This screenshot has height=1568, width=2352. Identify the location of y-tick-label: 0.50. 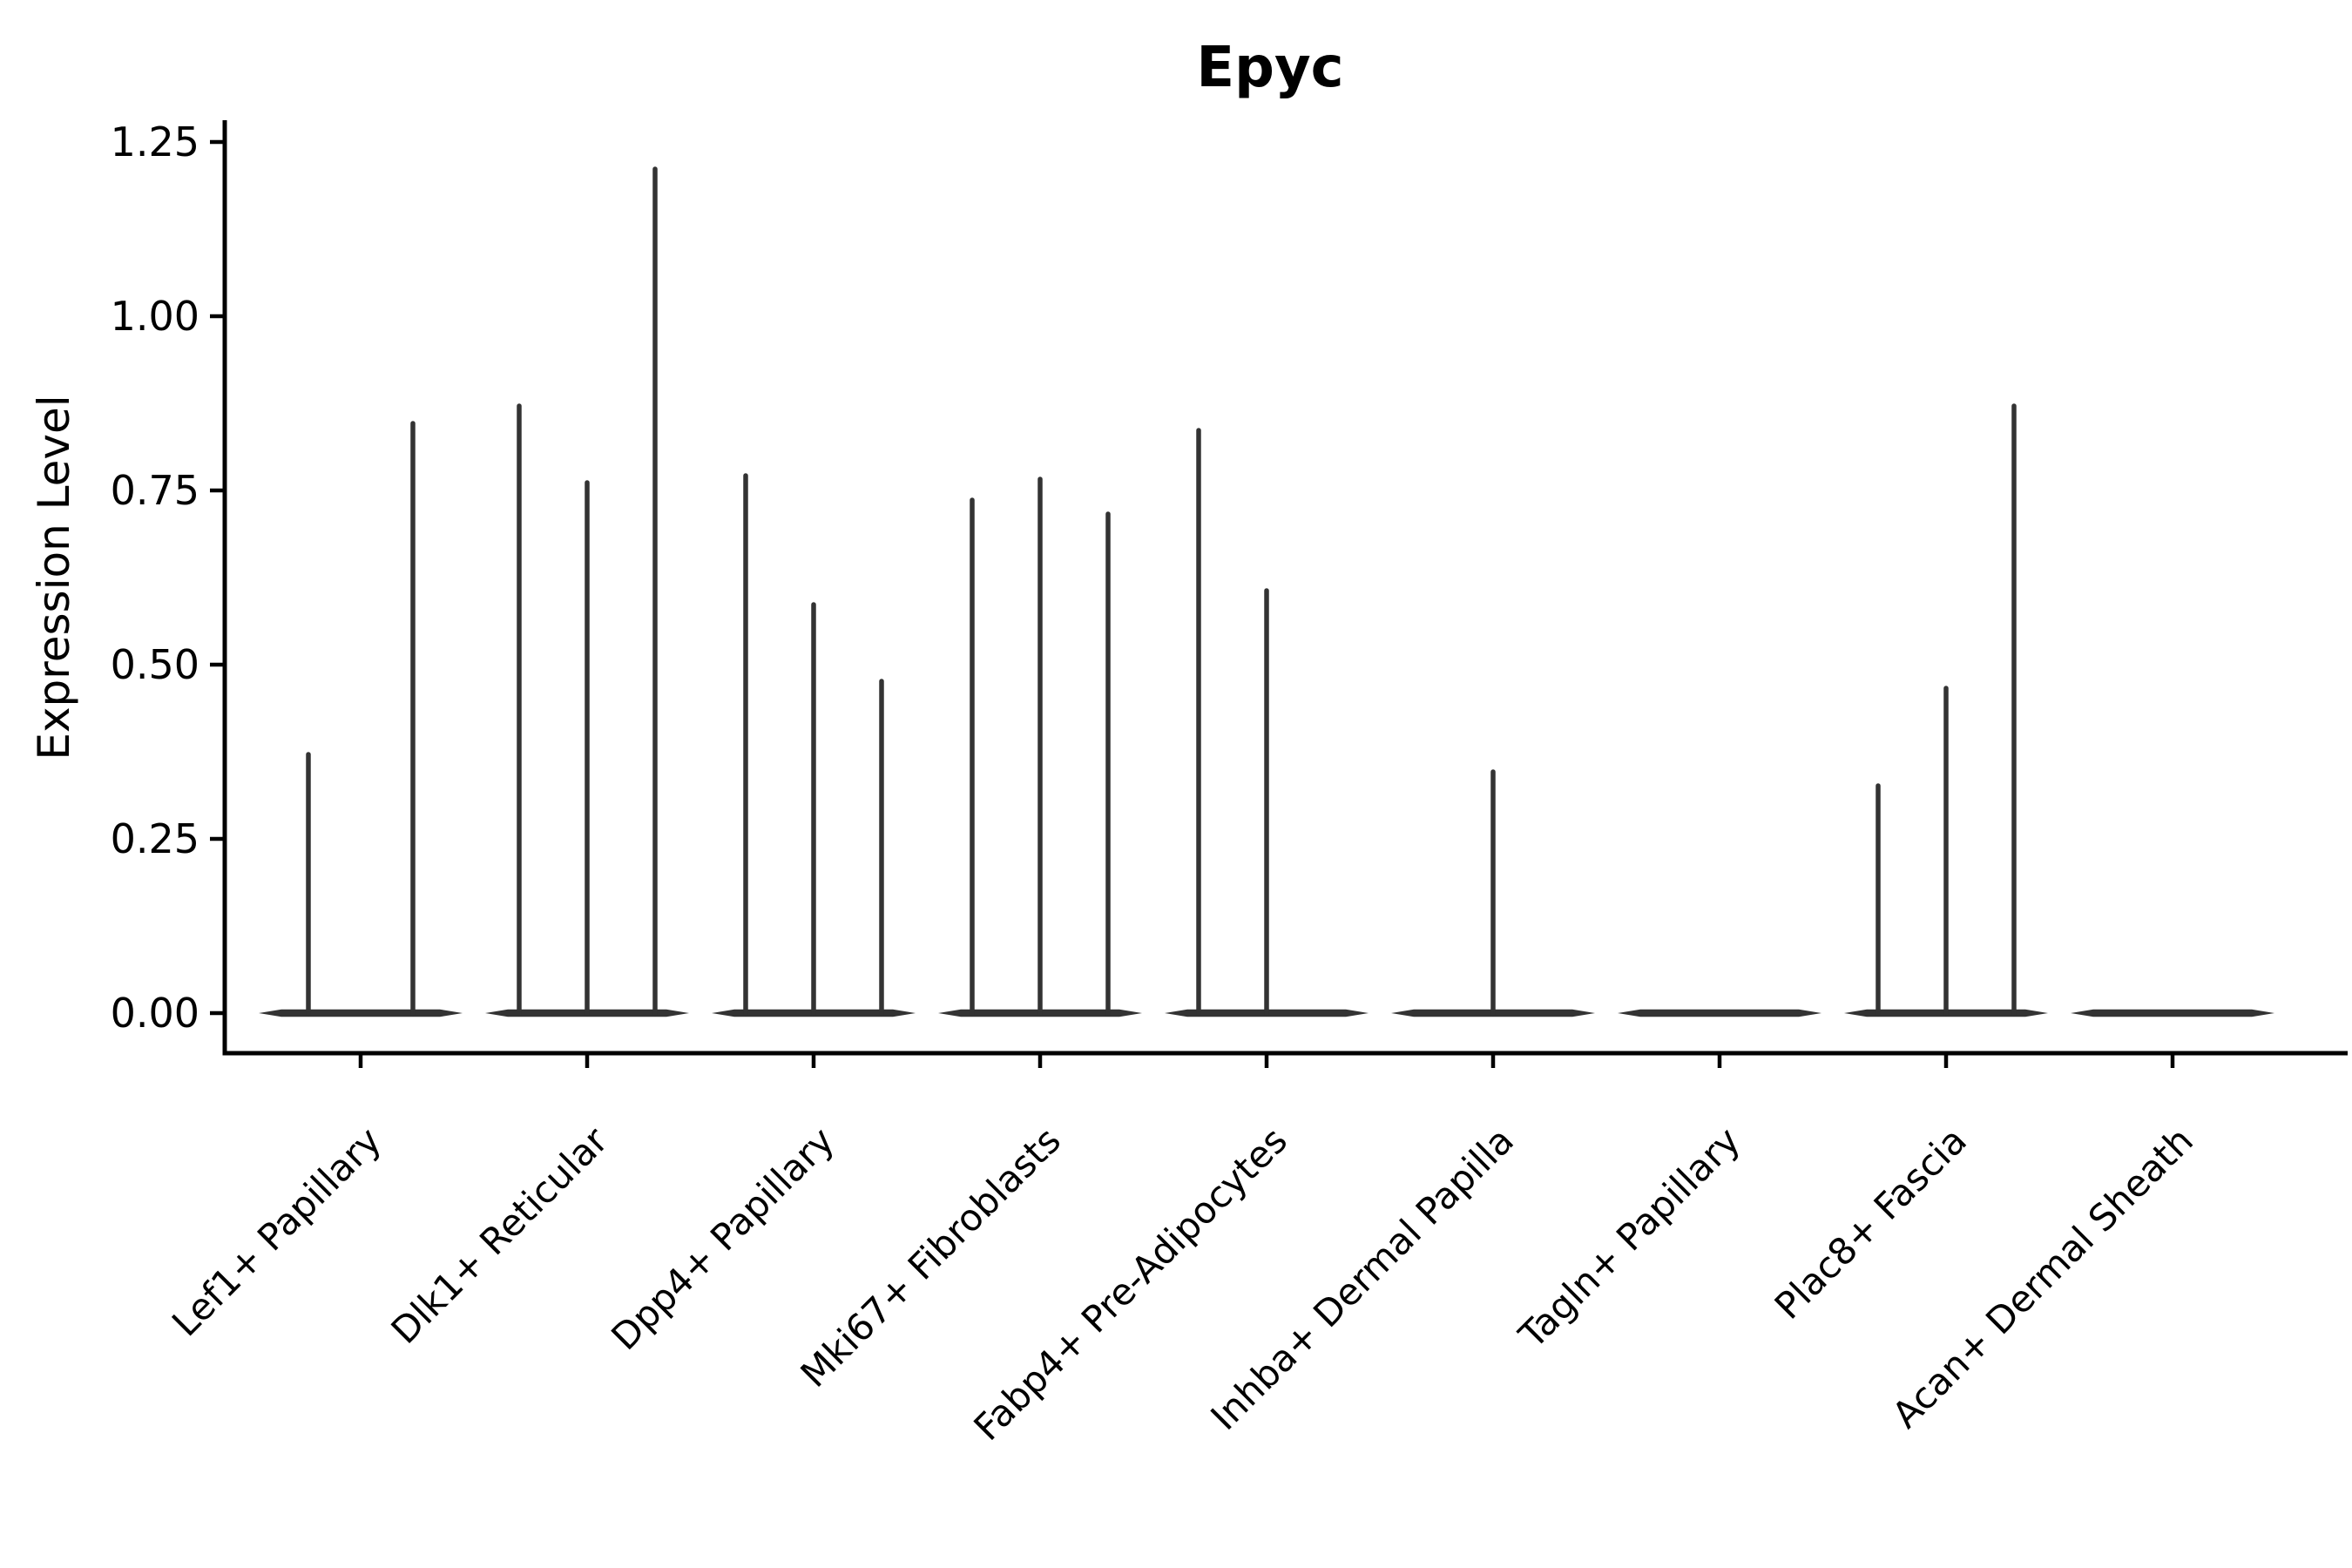
(155, 664).